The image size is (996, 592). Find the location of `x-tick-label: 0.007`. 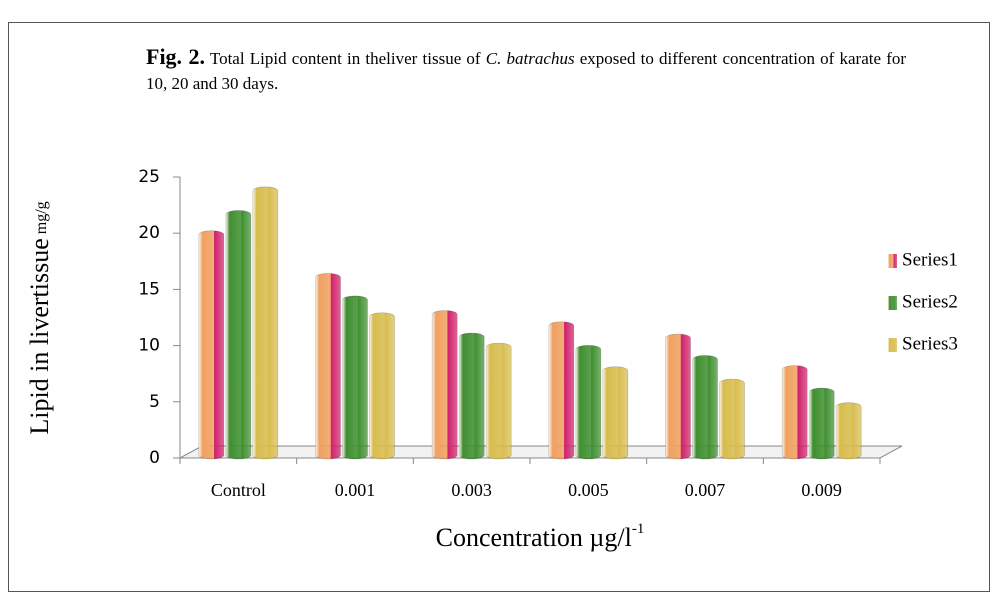

x-tick-label: 0.007 is located at coordinates (705, 490).